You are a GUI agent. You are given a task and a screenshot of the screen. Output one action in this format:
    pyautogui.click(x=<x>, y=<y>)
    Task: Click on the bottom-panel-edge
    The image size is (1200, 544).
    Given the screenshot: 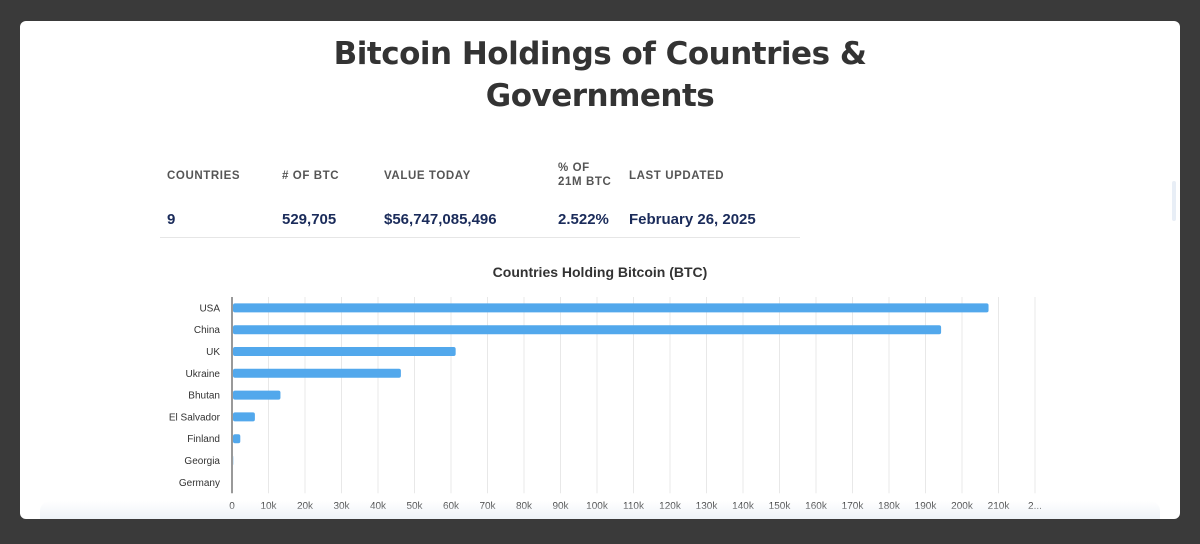 What is the action you would take?
    pyautogui.click(x=600, y=510)
    